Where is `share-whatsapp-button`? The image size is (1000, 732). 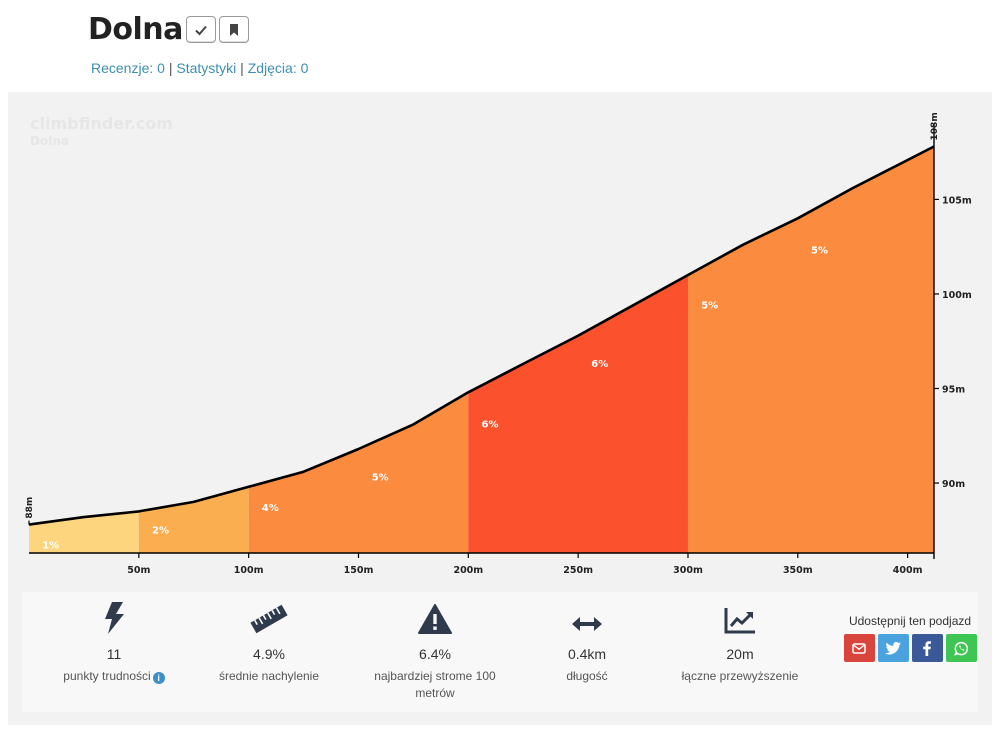
share-whatsapp-button is located at coordinates (961, 648).